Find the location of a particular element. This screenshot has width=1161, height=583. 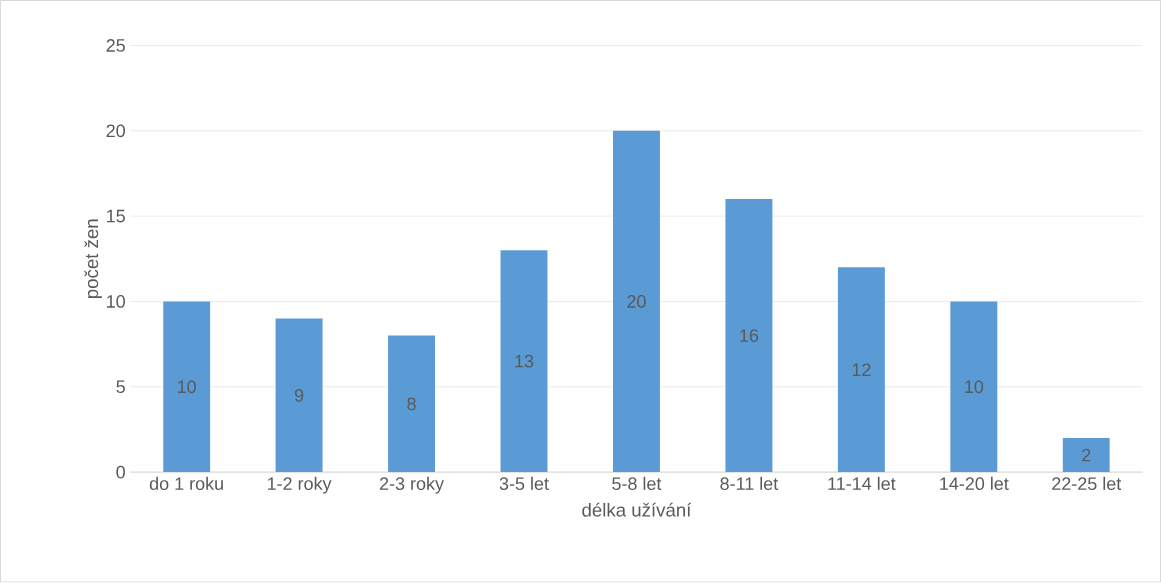

x-tick-label: 1-2 roky is located at coordinates (299, 485).